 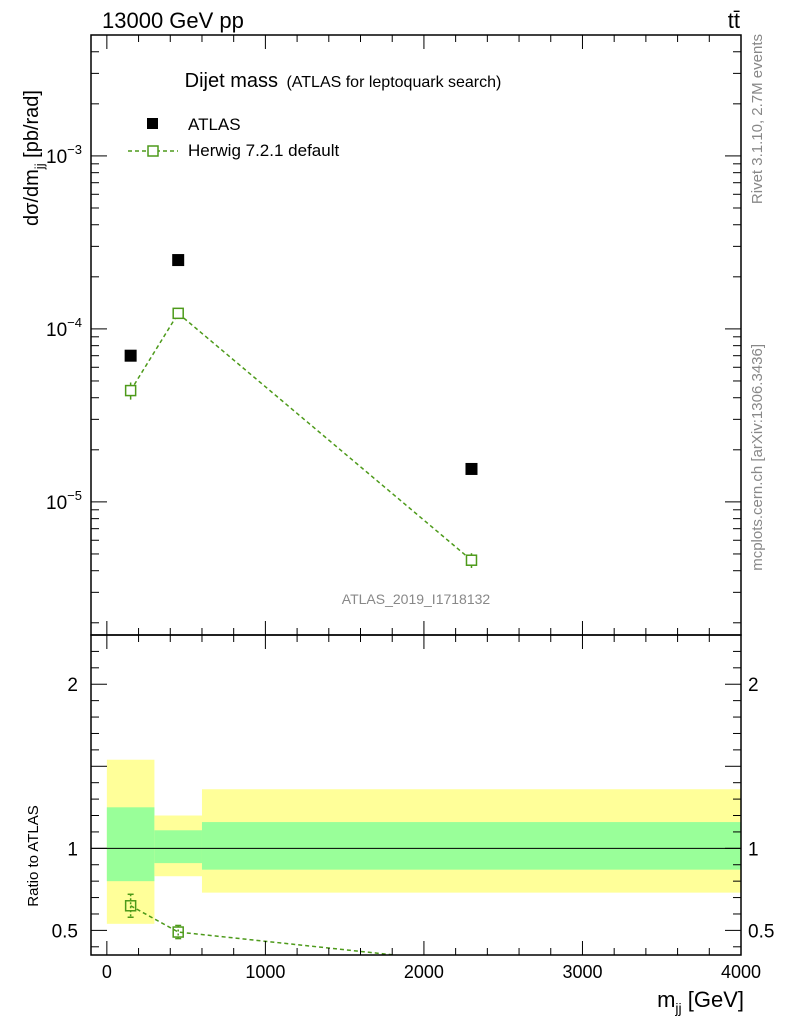 I want to click on ratio-y-tick-label-right: 1, so click(x=753, y=849).